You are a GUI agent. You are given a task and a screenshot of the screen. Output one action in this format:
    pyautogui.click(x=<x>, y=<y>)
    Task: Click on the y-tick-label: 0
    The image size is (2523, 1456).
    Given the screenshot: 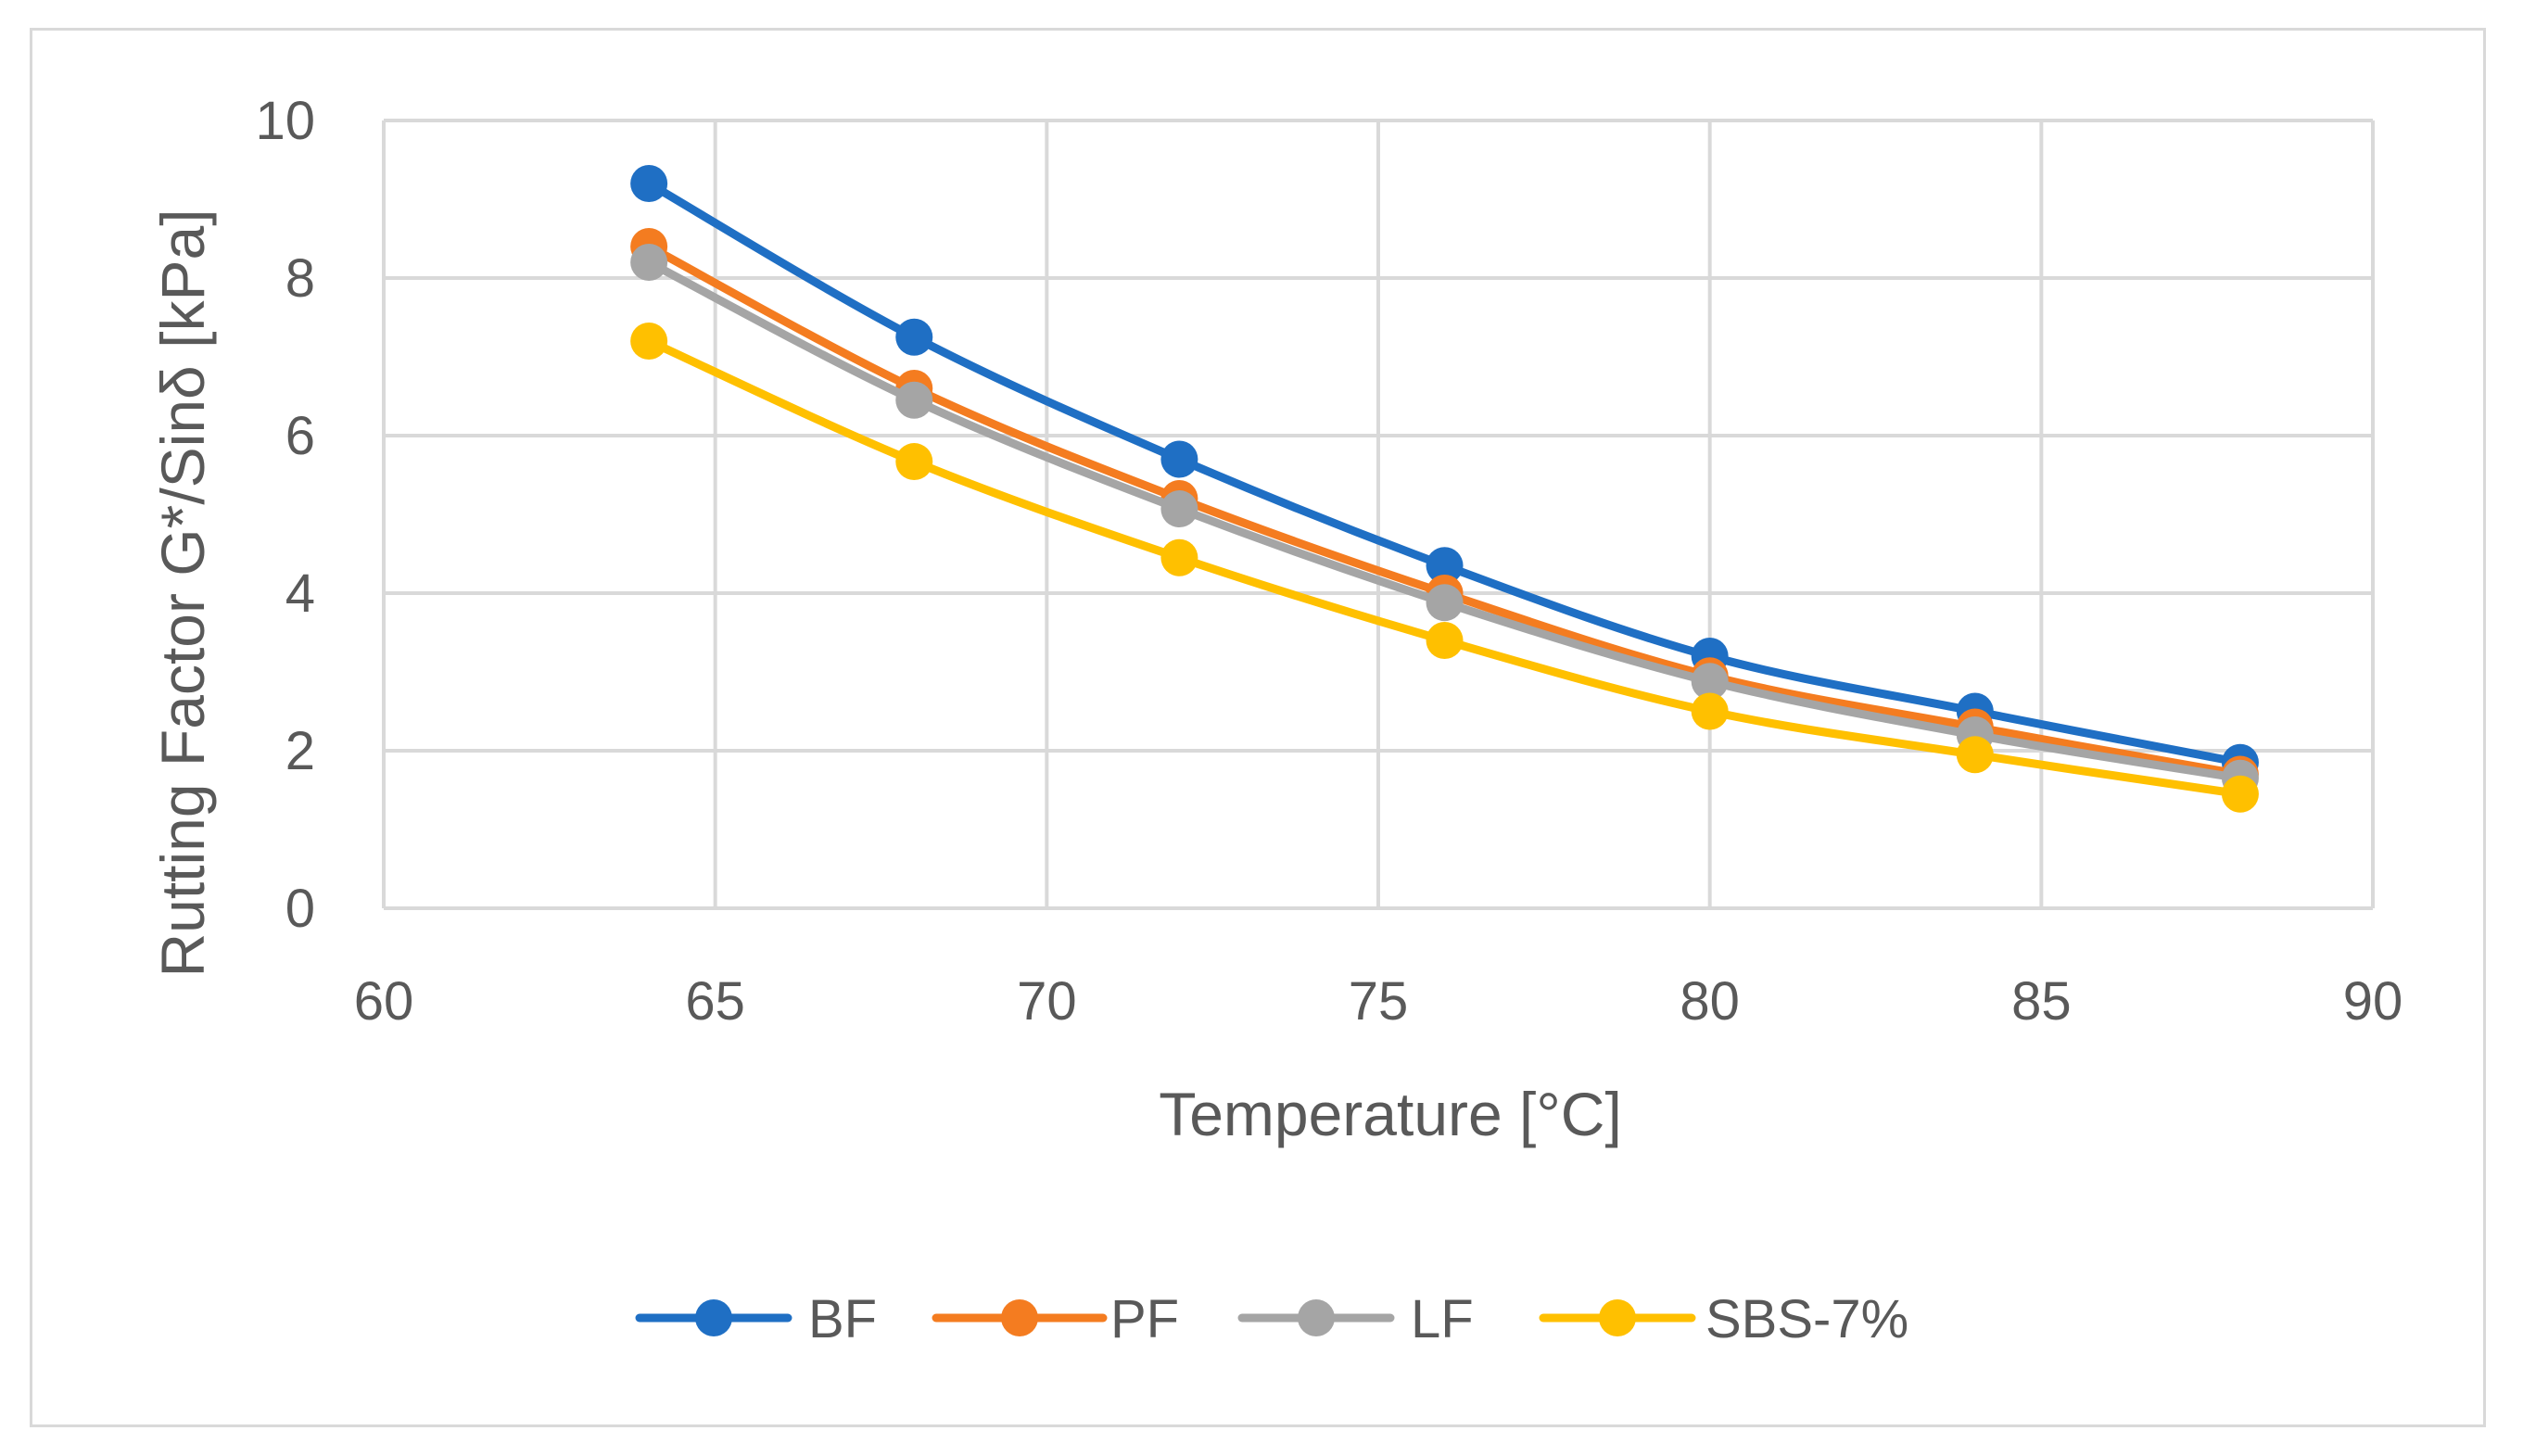 What is the action you would take?
    pyautogui.click(x=300, y=909)
    